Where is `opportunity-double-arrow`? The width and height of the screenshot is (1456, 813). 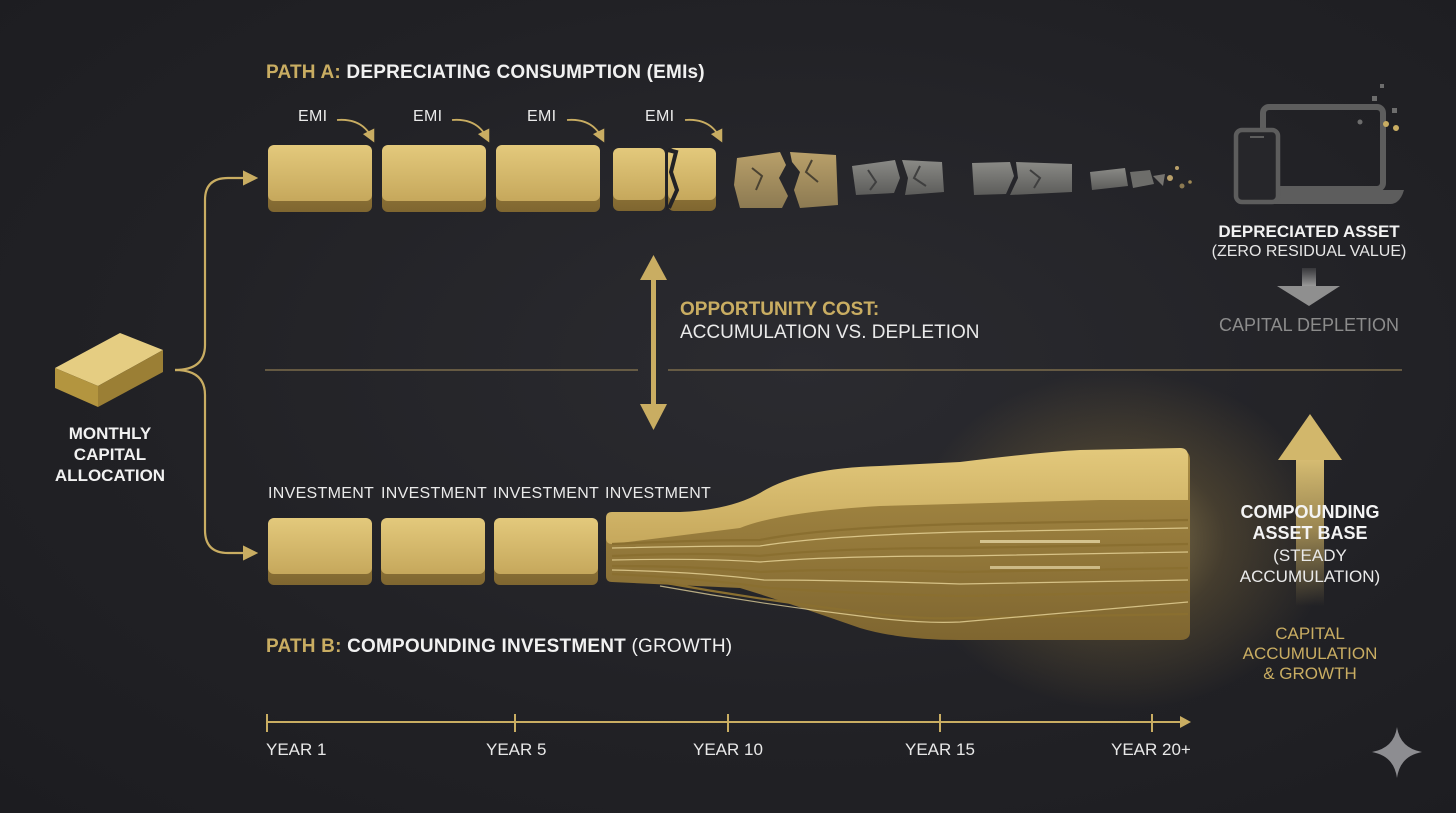 opportunity-double-arrow is located at coordinates (653, 342).